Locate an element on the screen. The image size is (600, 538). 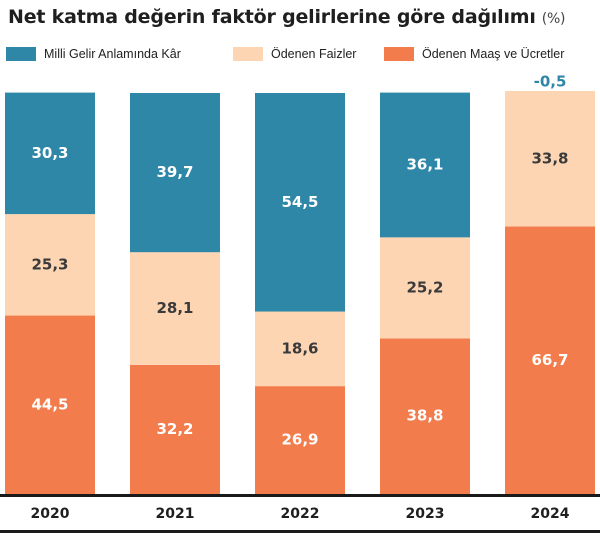
legend-item-faiz: Ödenen Faizler is located at coordinates (294, 54).